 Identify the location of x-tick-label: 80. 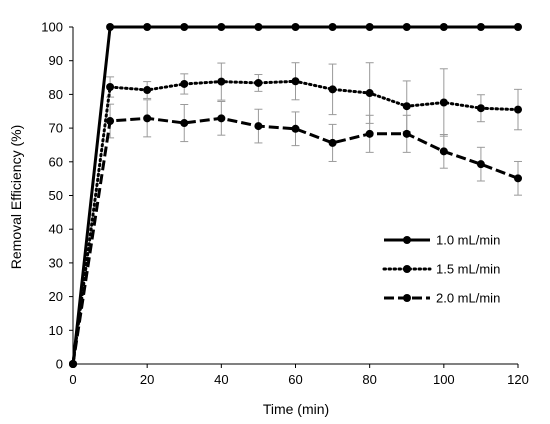
(369, 379).